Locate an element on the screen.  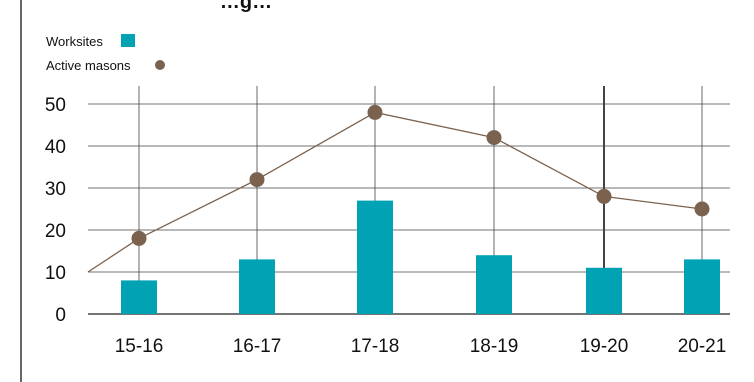
x-tick-label-17-18: 17-18 is located at coordinates (375, 346).